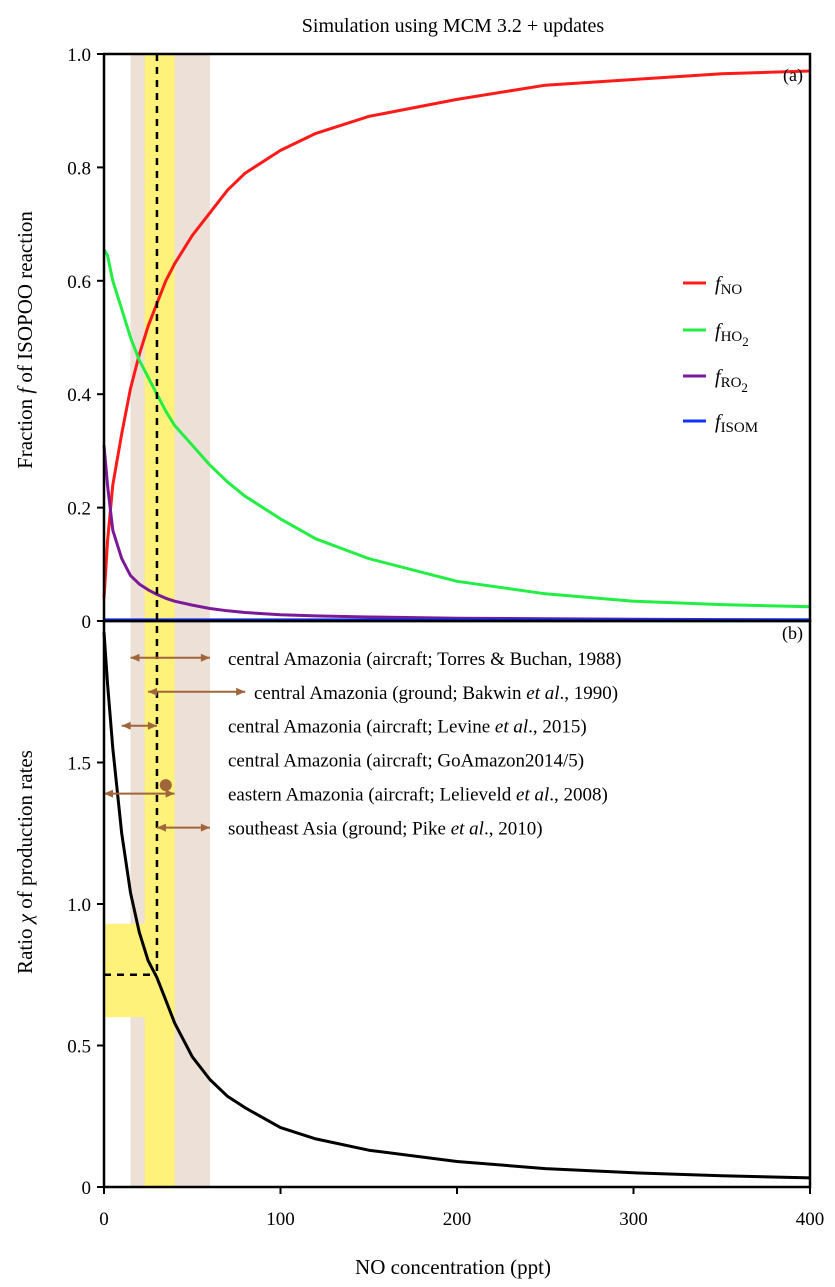  Describe the element at coordinates (25, 832) in the screenshot. I see `y-axis-label-b-post: of production rates` at that location.